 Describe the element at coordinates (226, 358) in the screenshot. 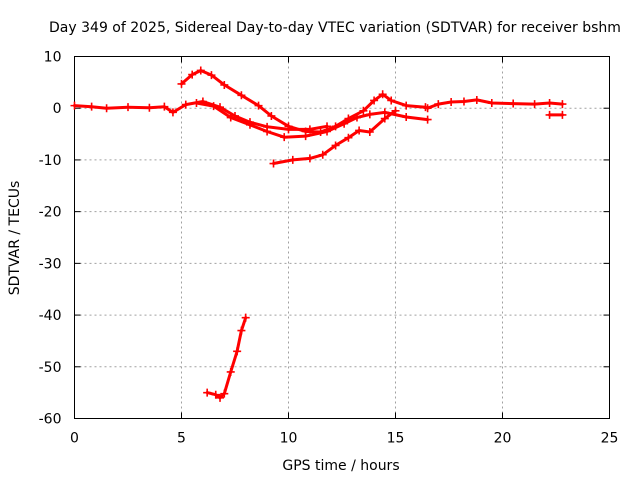

I see `series-s7-line` at that location.